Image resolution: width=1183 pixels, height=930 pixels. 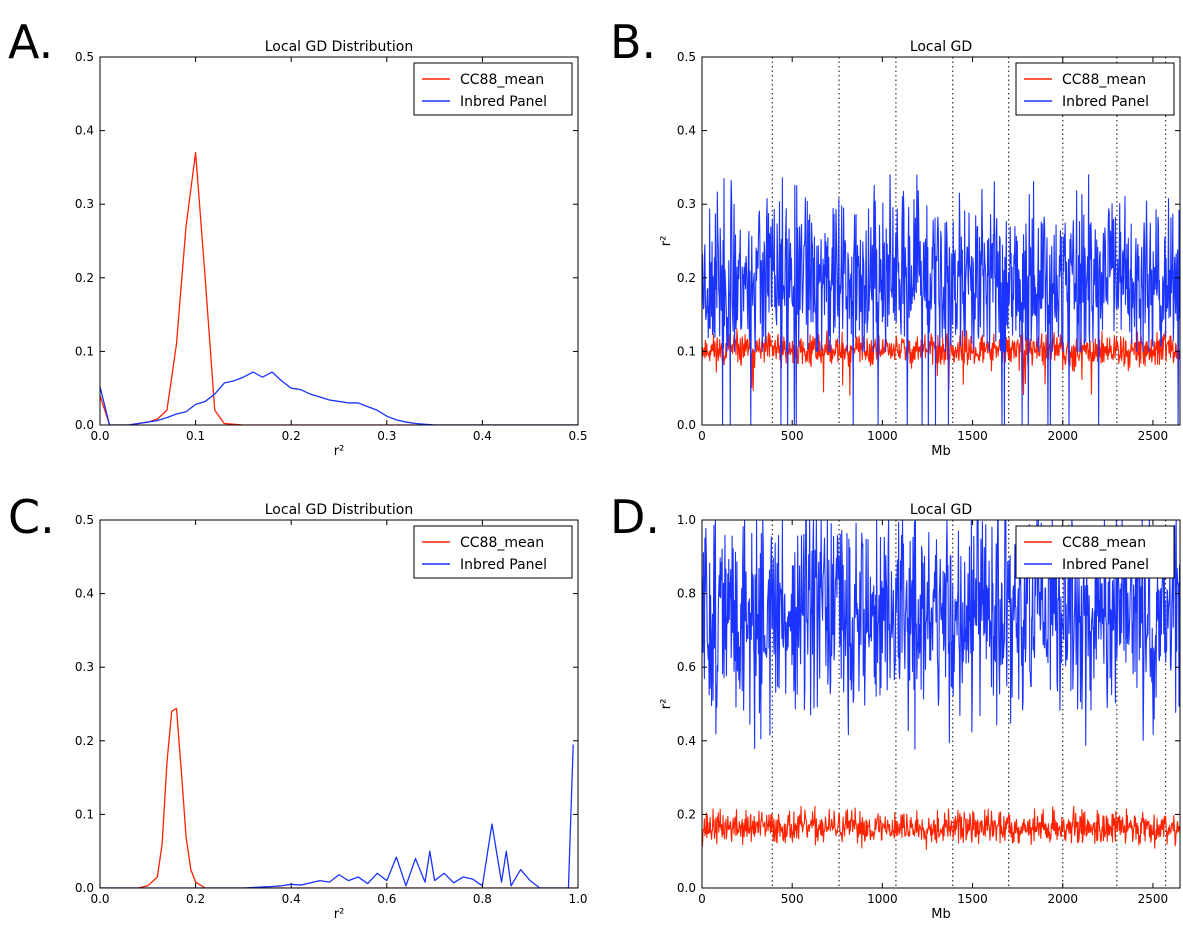 What do you see at coordinates (633, 42) in the screenshot?
I see `panel-letter: B.` at bounding box center [633, 42].